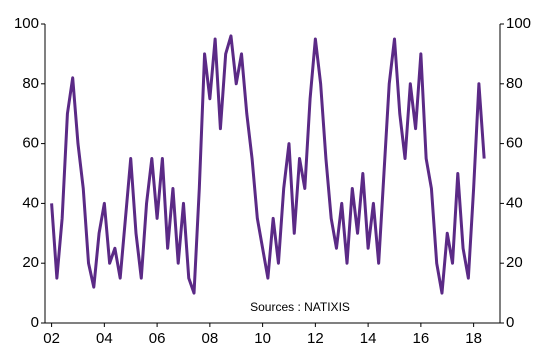 Image resolution: width=550 pixels, height=352 pixels. What do you see at coordinates (30, 83) in the screenshot?
I see `y-tick-label: 80` at bounding box center [30, 83].